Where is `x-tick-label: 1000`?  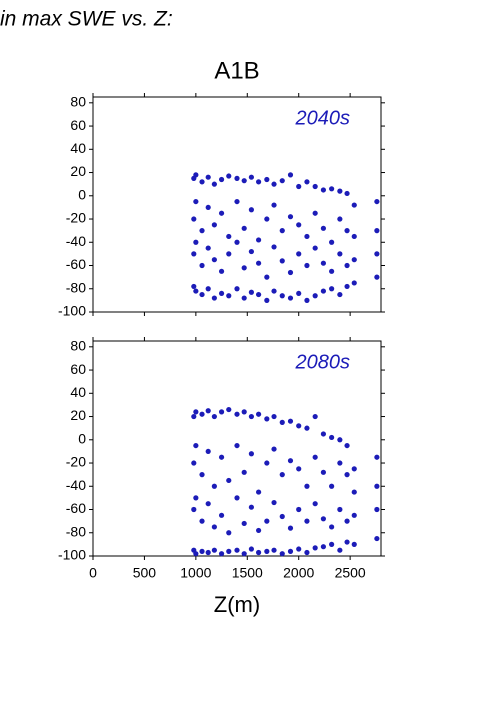
x-tick-label: 1000 is located at coordinates (195, 573).